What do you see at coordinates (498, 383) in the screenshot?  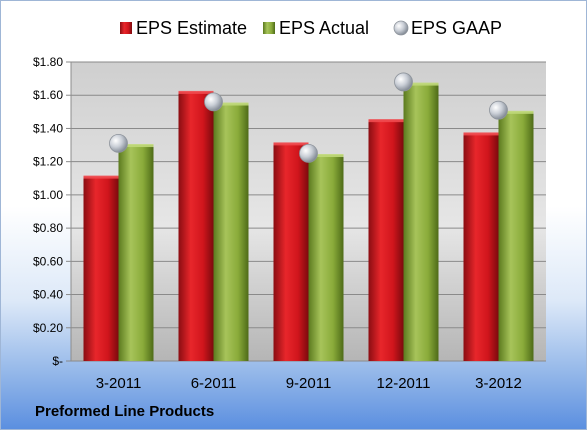 I see `x-tick-label: 3-2012` at bounding box center [498, 383].